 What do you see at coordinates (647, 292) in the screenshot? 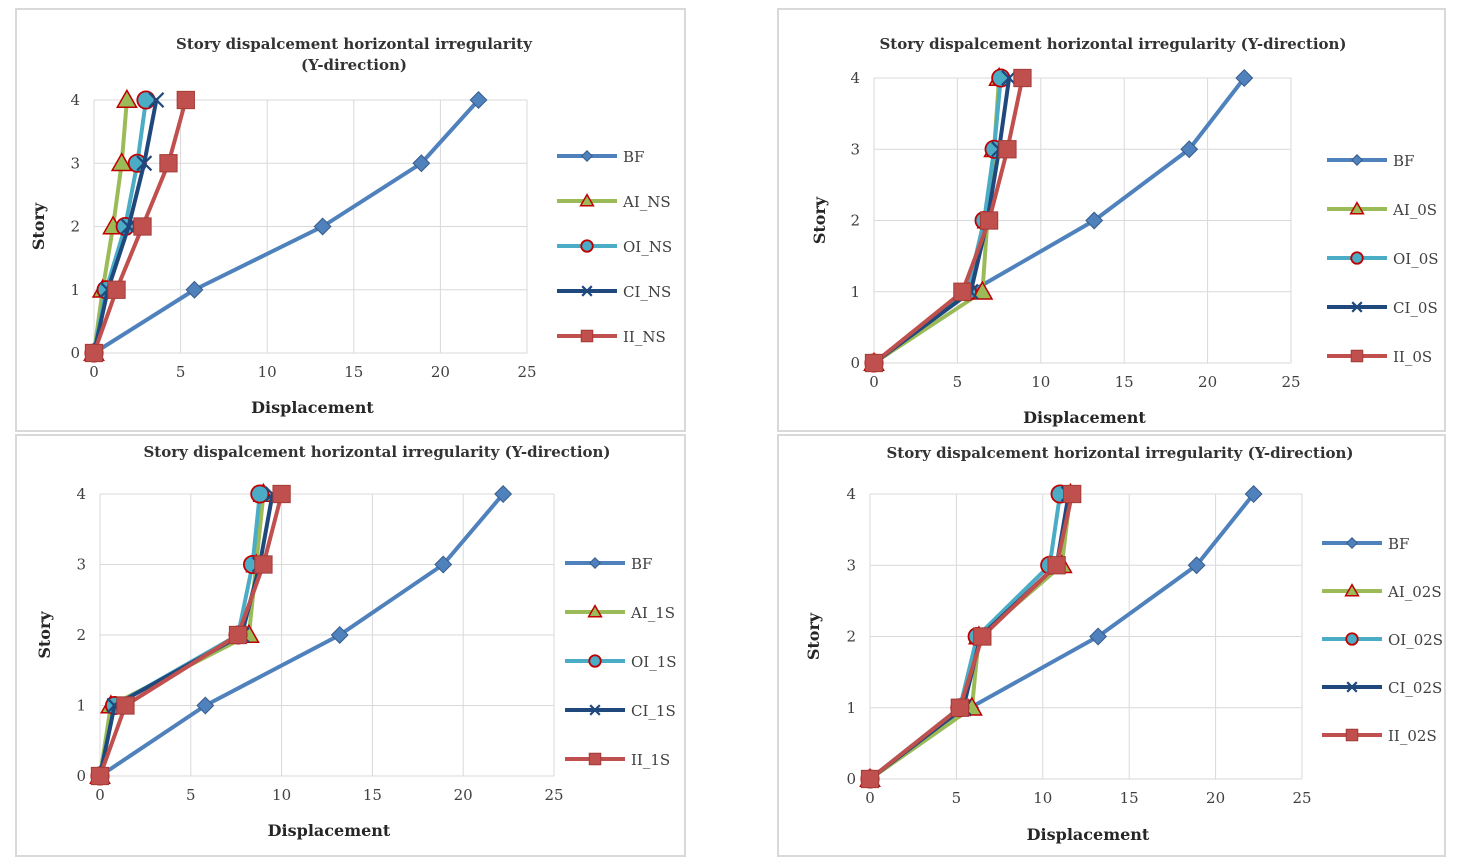
I see `legend-label: CI_NS` at bounding box center [647, 292].